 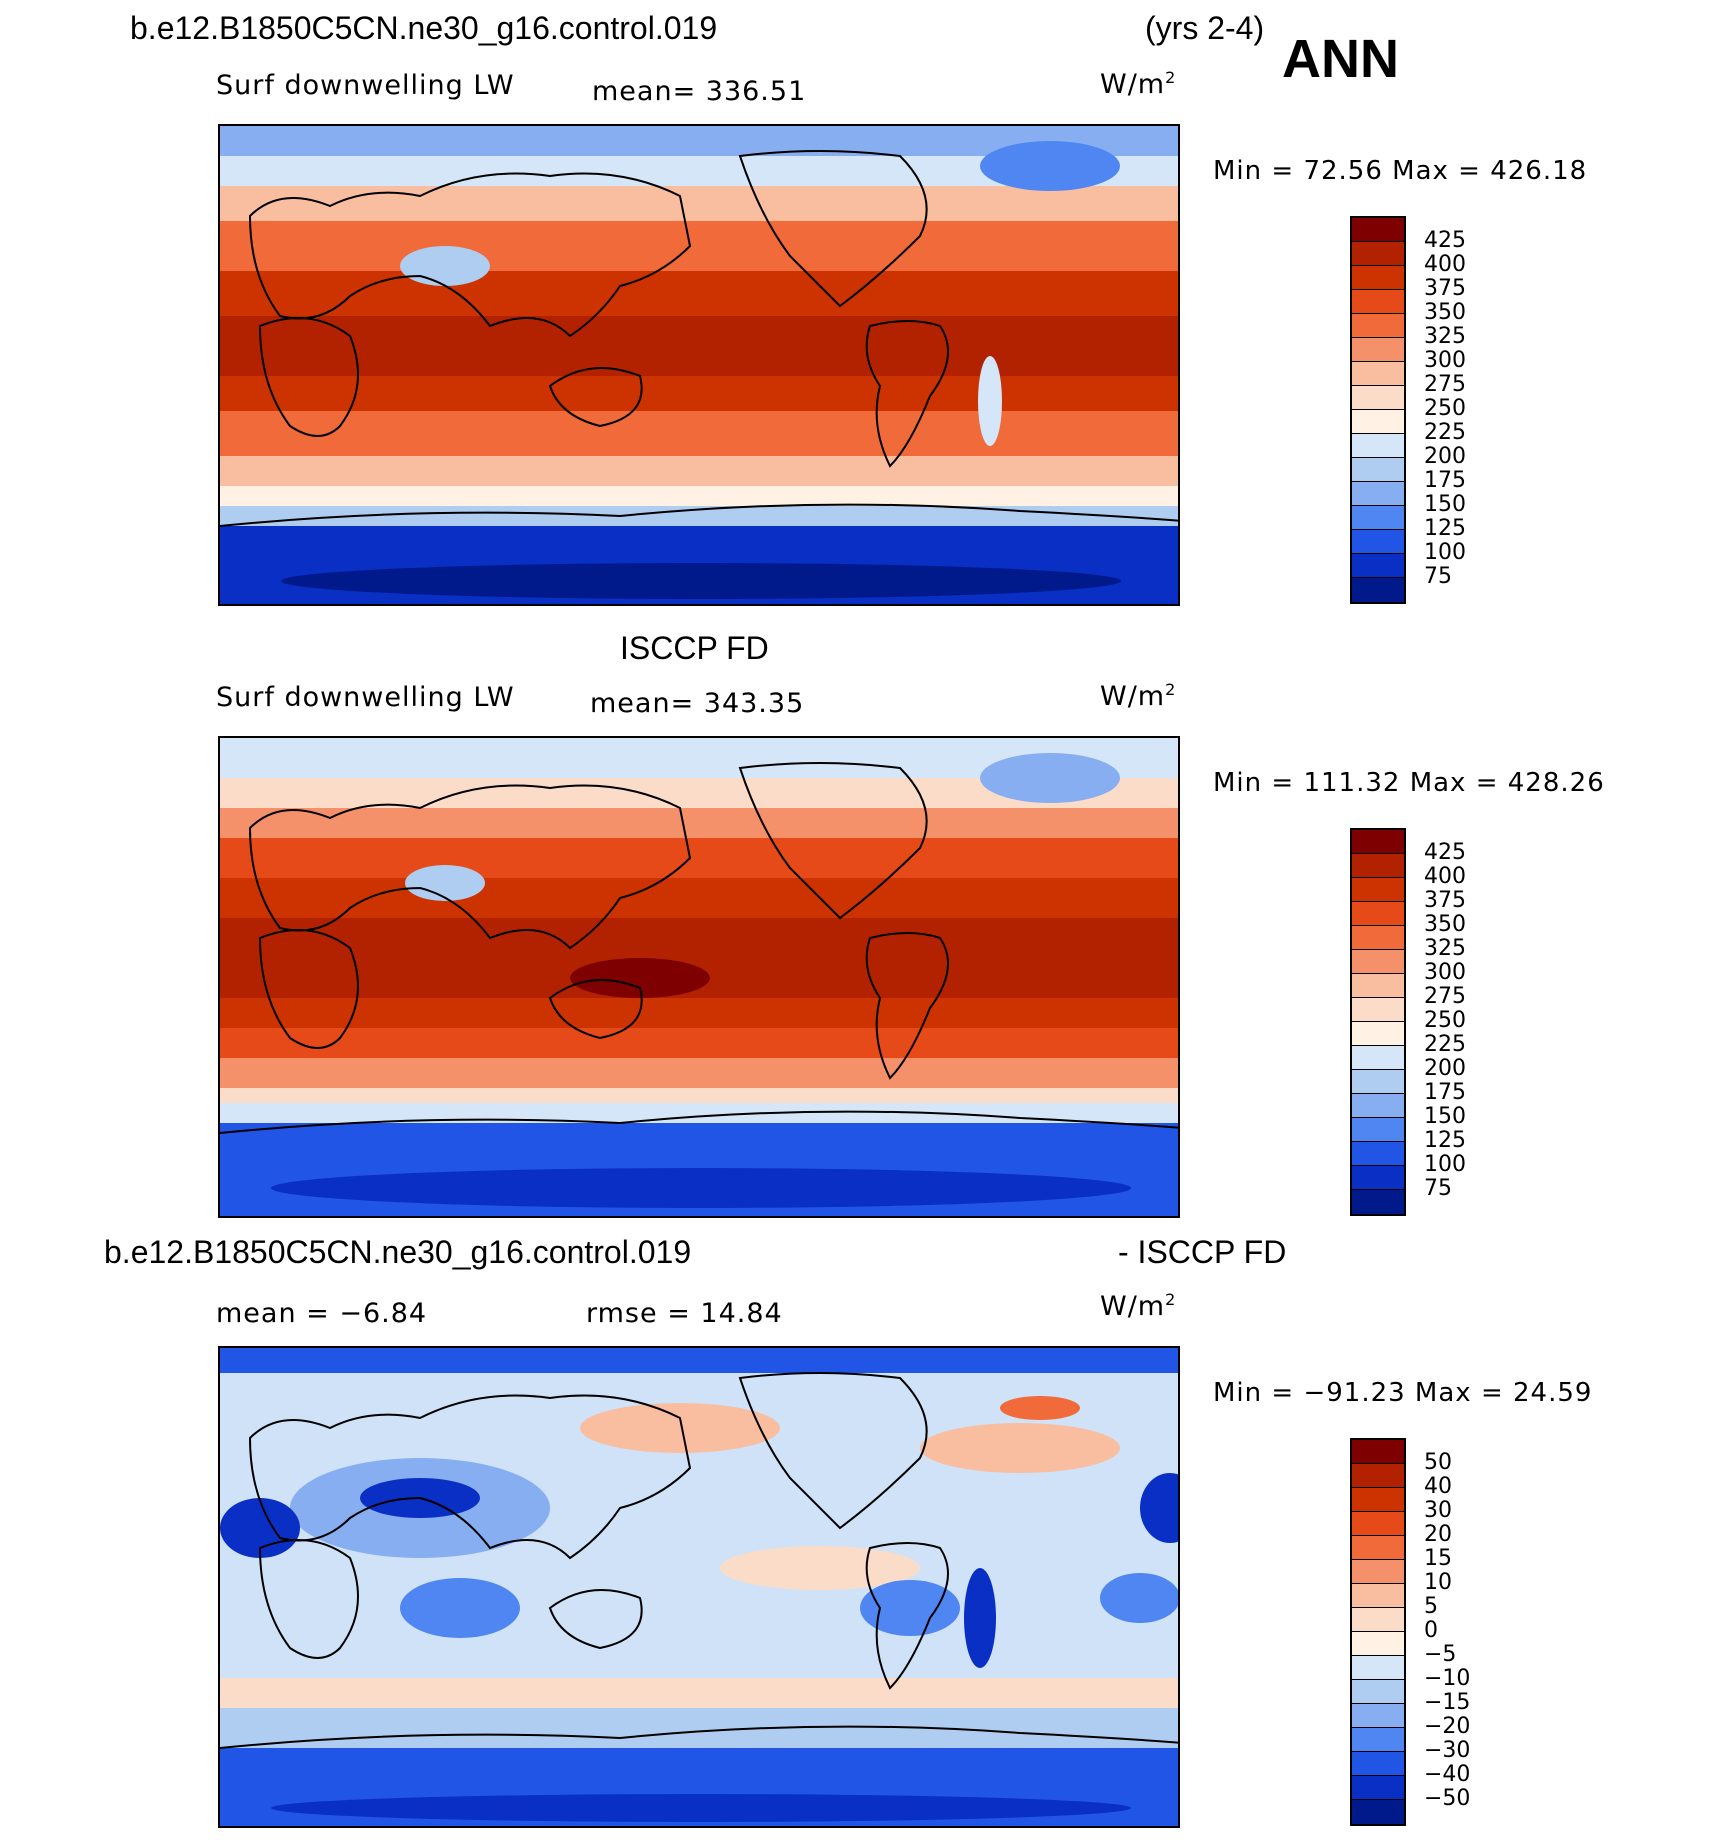 I want to click on map2-midlat-s, so click(x=699, y=1043).